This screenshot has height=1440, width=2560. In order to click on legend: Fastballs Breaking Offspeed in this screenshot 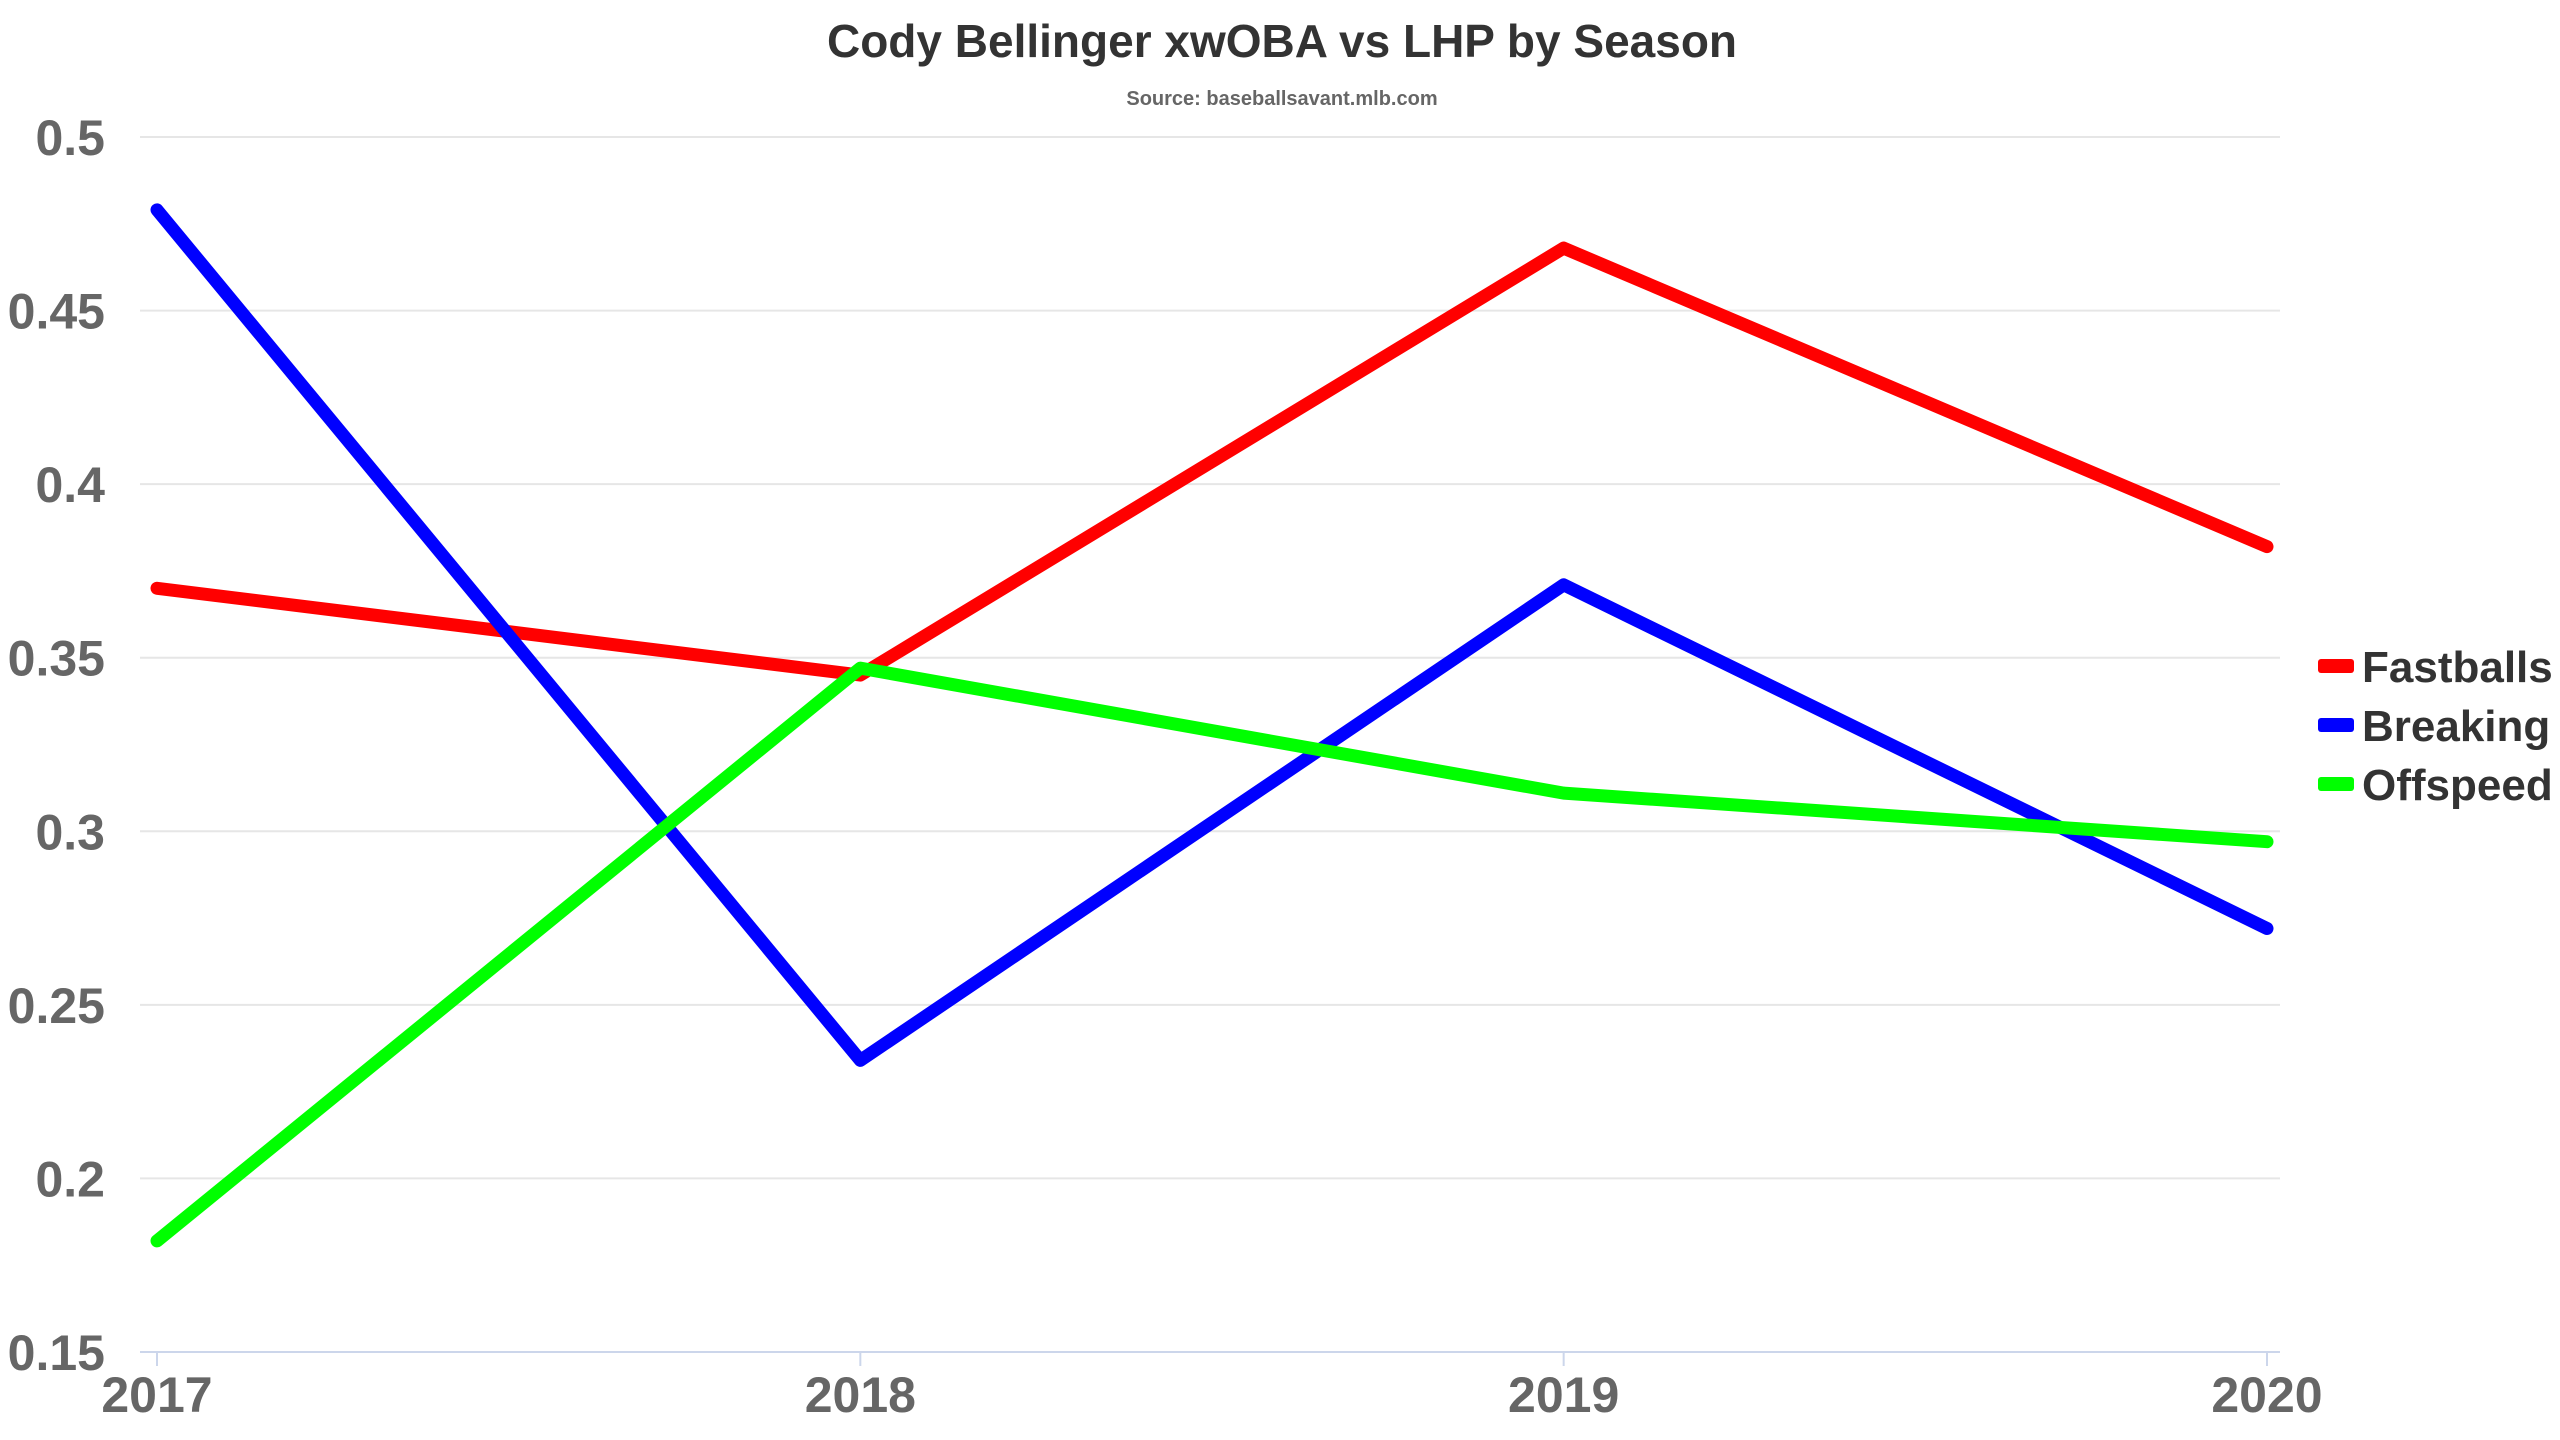, I will do `click(2435, 726)`.